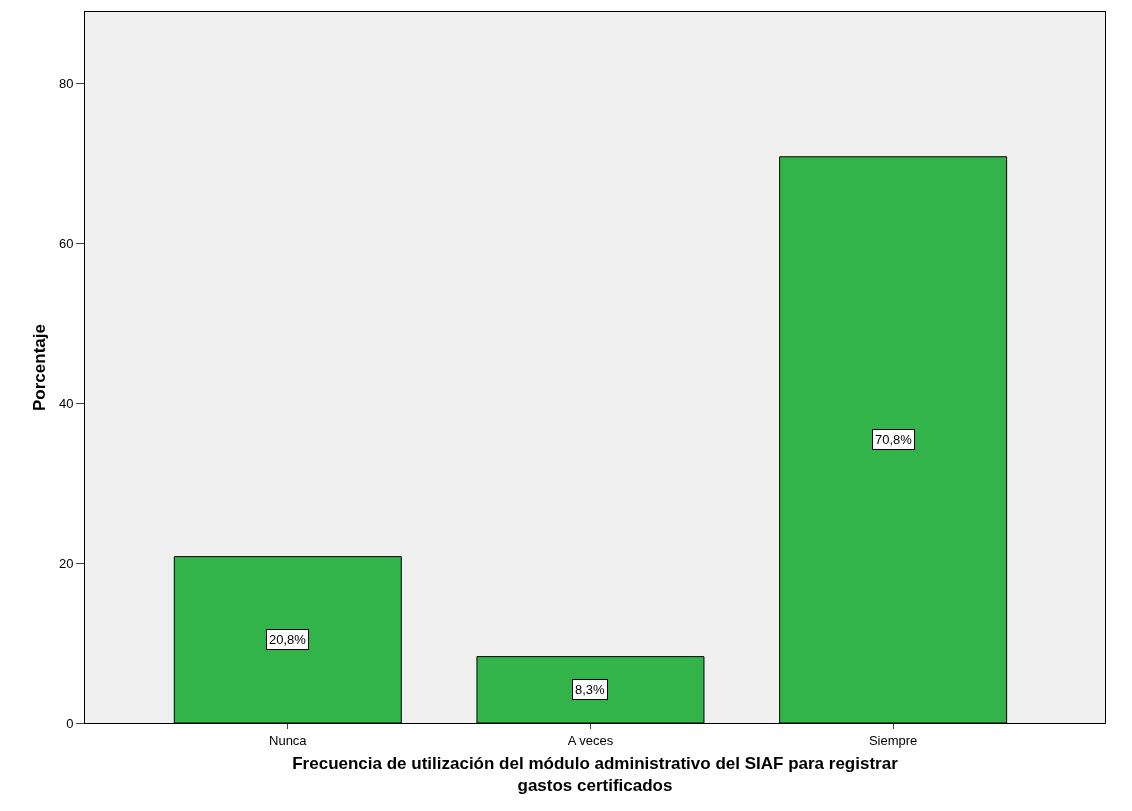 This screenshot has width=1132, height=811. Describe the element at coordinates (66, 243) in the screenshot. I see `y-tick-label: 60` at that location.